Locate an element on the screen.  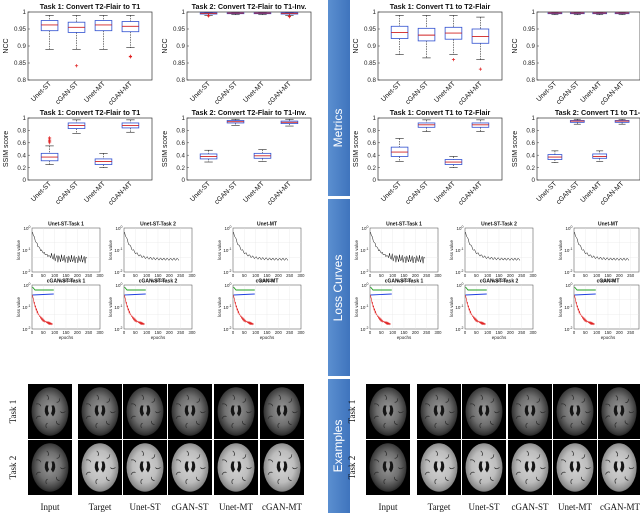
loss-x-tick-label: 200 is located at coordinates (511, 332).